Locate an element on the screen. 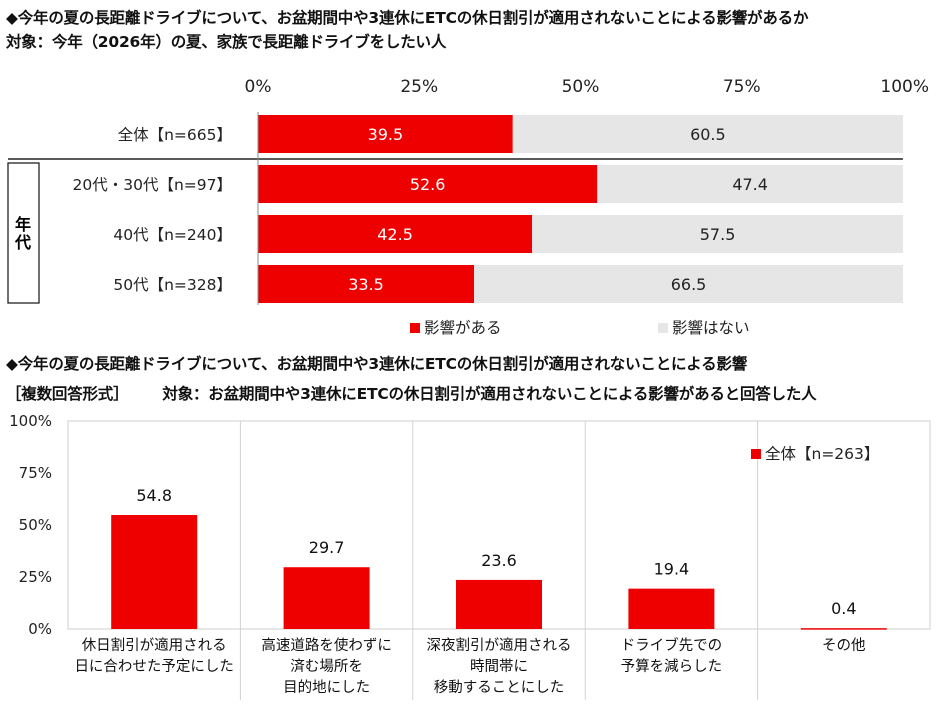 Image resolution: width=940 pixels, height=712 pixels. data-label: 0.4 is located at coordinates (843, 608).